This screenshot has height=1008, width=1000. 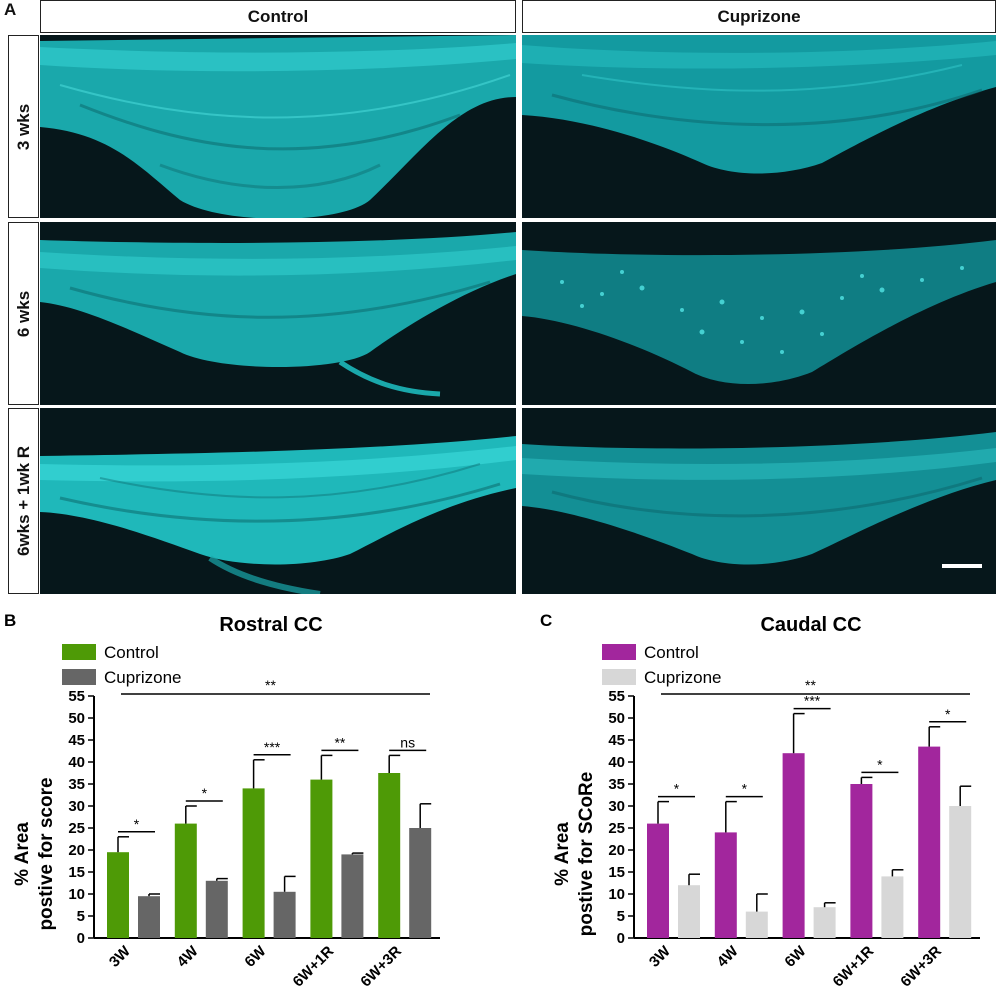 What do you see at coordinates (586, 854) in the screenshot?
I see `y-axis-label-line2: postive for SCoRe` at bounding box center [586, 854].